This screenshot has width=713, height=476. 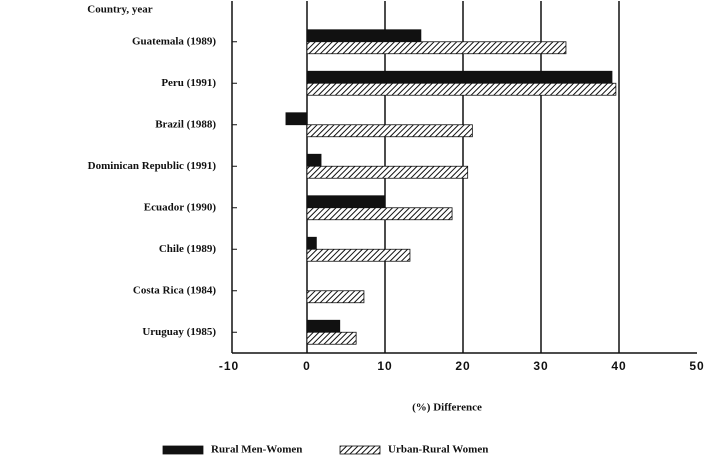 What do you see at coordinates (618, 366) in the screenshot?
I see `x-tick-label: 40` at bounding box center [618, 366].